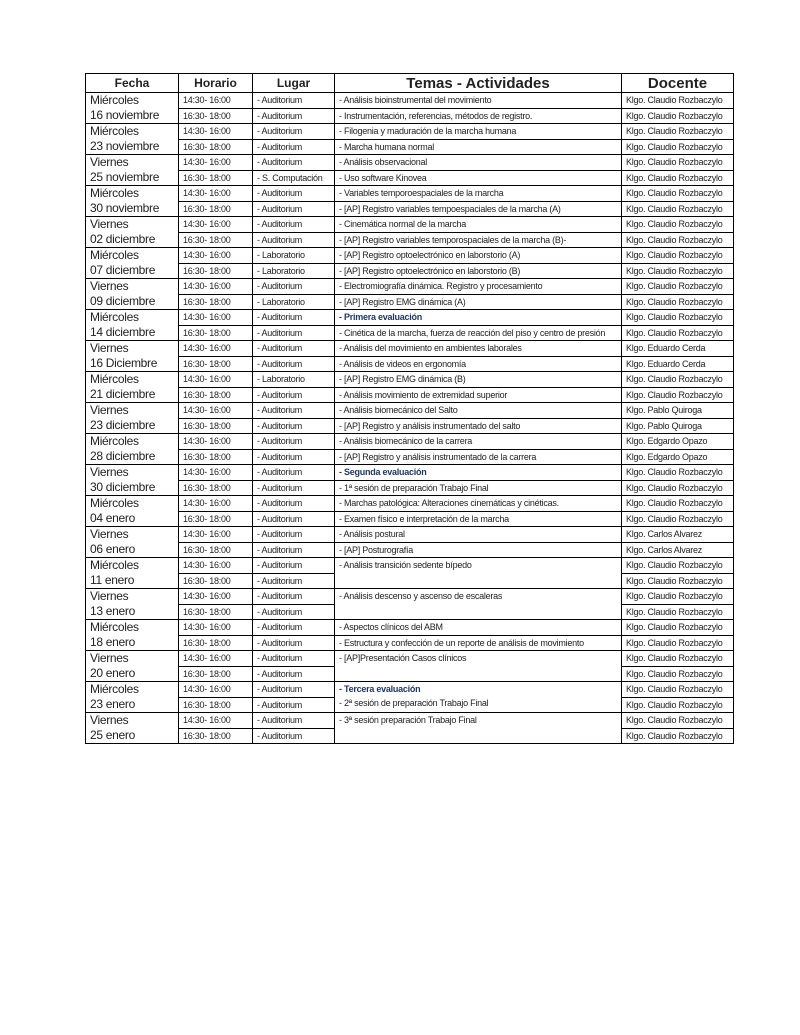 This screenshot has width=800, height=1035. I want to click on date: 06 enero, so click(112, 549).